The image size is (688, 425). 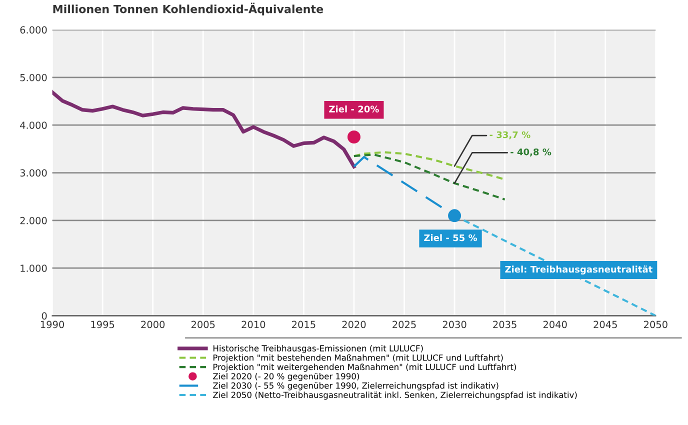 What do you see at coordinates (203, 324) in the screenshot?
I see `x-tick-label: 2005` at bounding box center [203, 324].